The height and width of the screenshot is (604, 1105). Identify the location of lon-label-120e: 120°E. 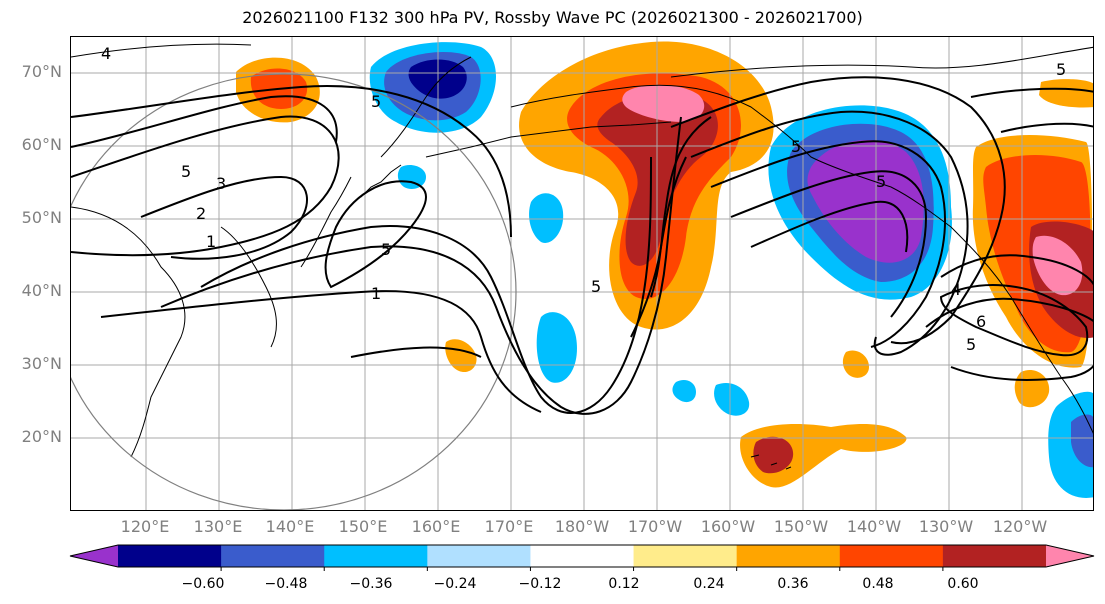
(145, 526).